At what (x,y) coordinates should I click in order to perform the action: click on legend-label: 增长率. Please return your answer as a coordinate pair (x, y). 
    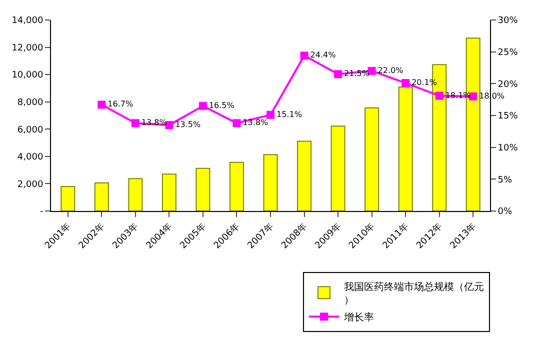
    Looking at the image, I should click on (358, 318).